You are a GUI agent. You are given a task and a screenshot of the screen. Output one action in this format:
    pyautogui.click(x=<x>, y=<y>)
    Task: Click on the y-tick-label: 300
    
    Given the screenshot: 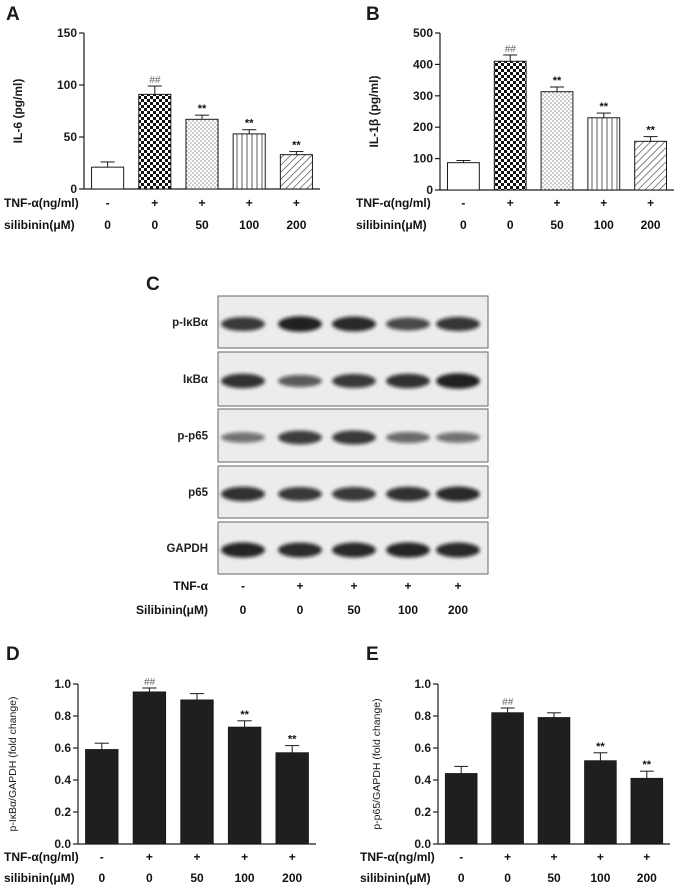 What is the action you would take?
    pyautogui.click(x=423, y=96)
    